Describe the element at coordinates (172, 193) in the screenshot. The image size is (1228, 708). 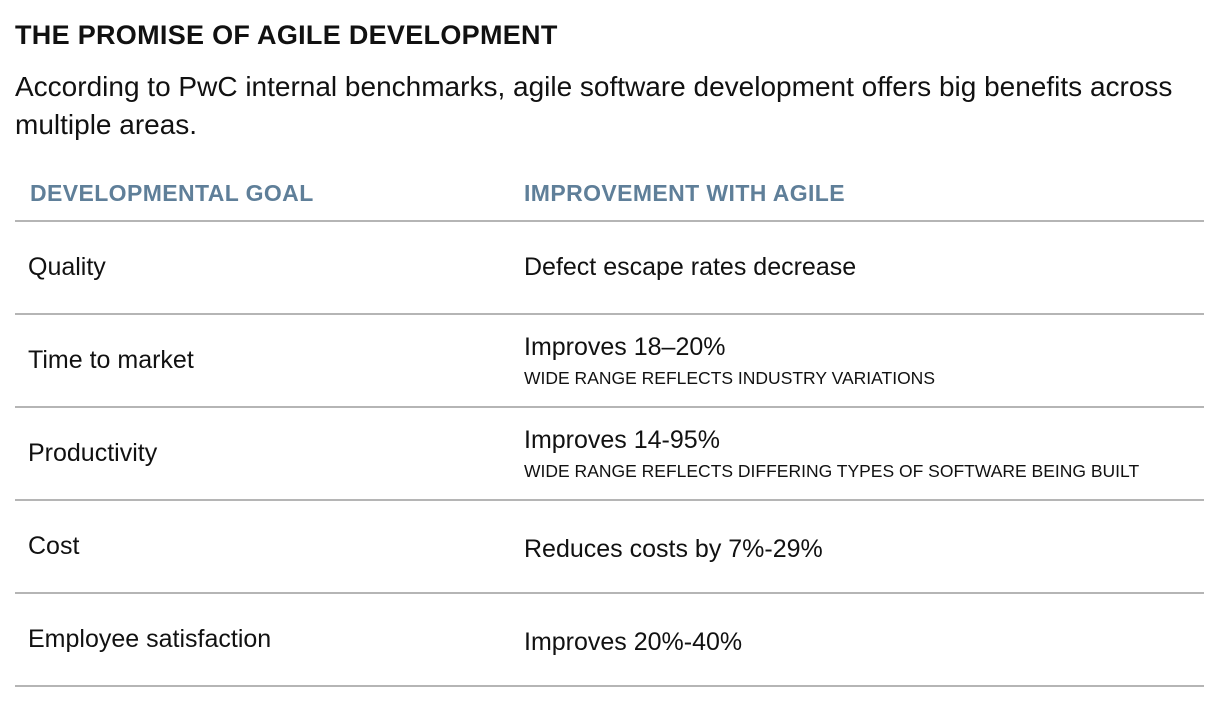
I see `header-goal: DEVELOPMENTAL GOAL` at that location.